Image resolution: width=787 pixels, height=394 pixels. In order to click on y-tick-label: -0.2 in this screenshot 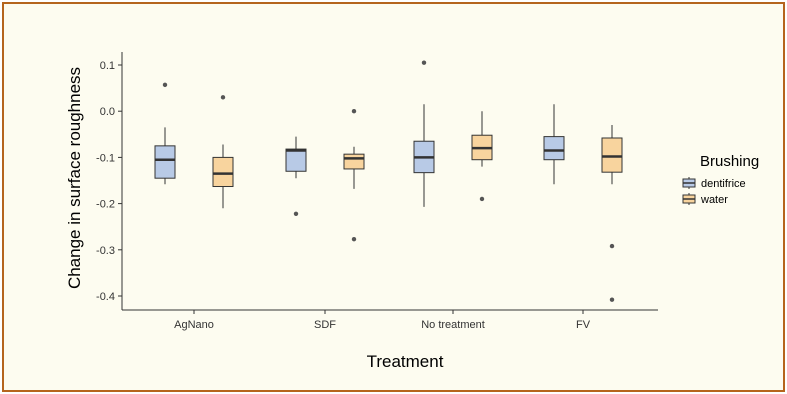, I will do `click(105, 205)`.